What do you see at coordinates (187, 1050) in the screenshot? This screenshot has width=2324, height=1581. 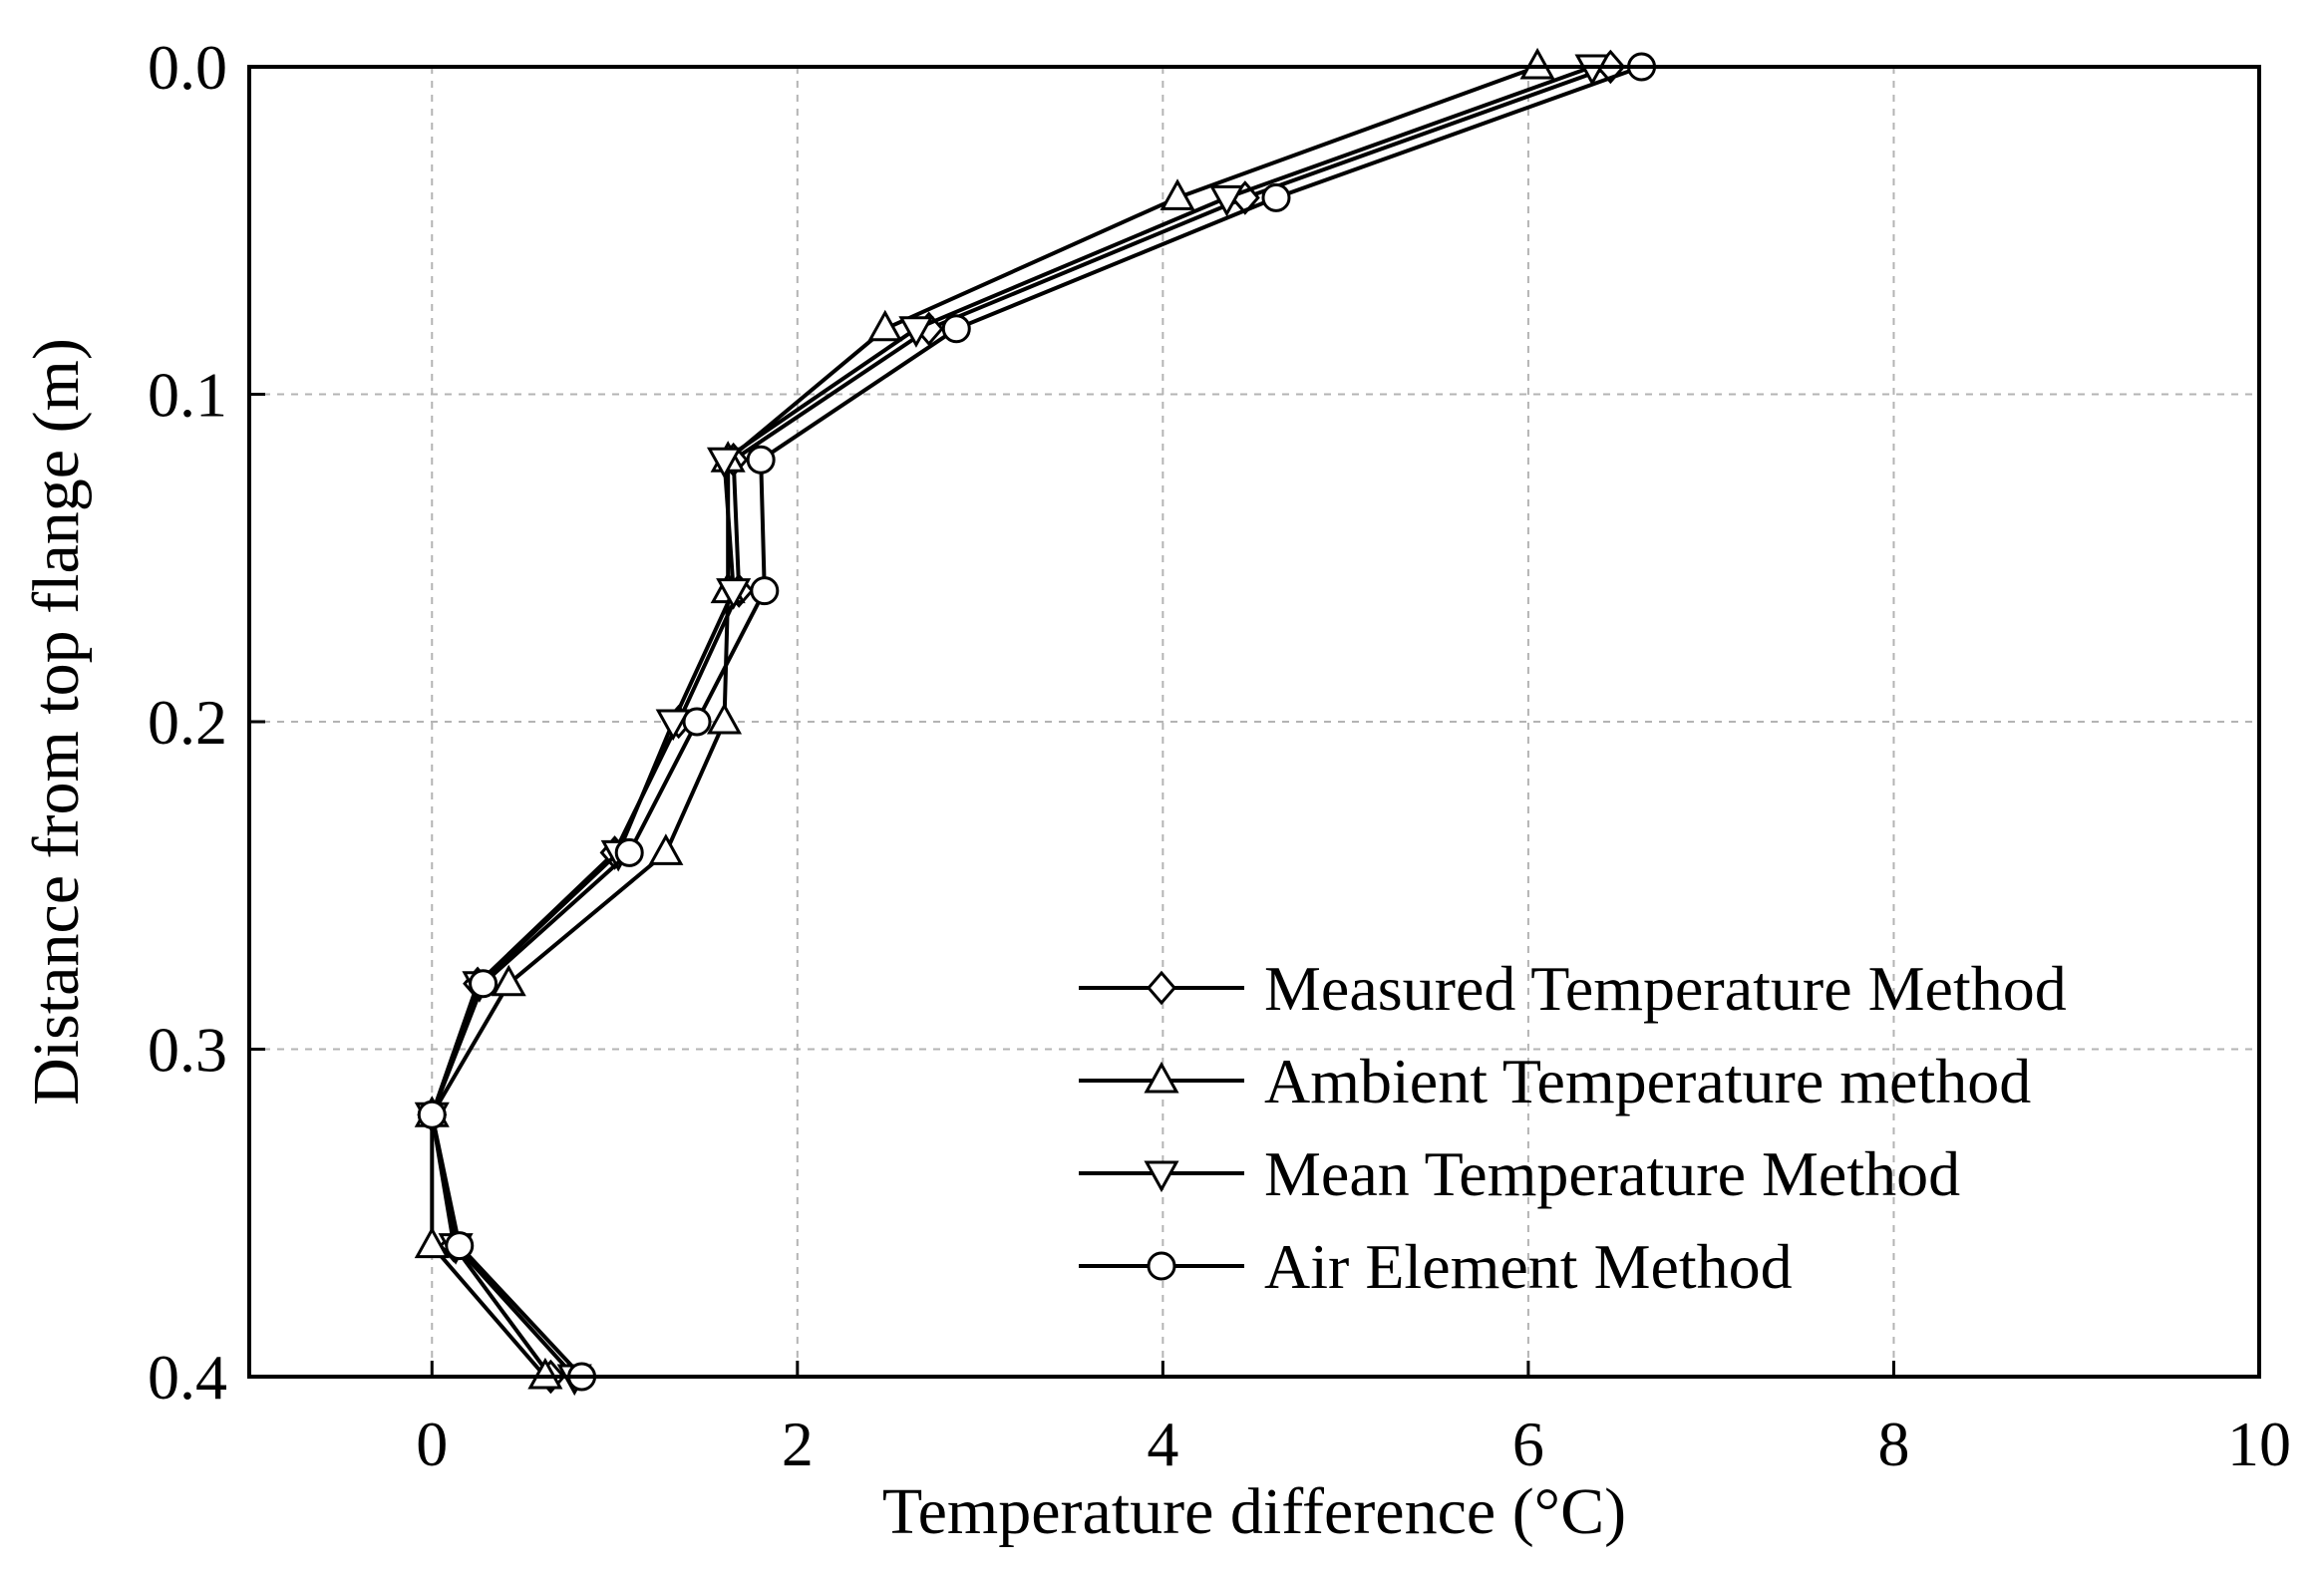 I see `y-tick-label: 0.3` at bounding box center [187, 1050].